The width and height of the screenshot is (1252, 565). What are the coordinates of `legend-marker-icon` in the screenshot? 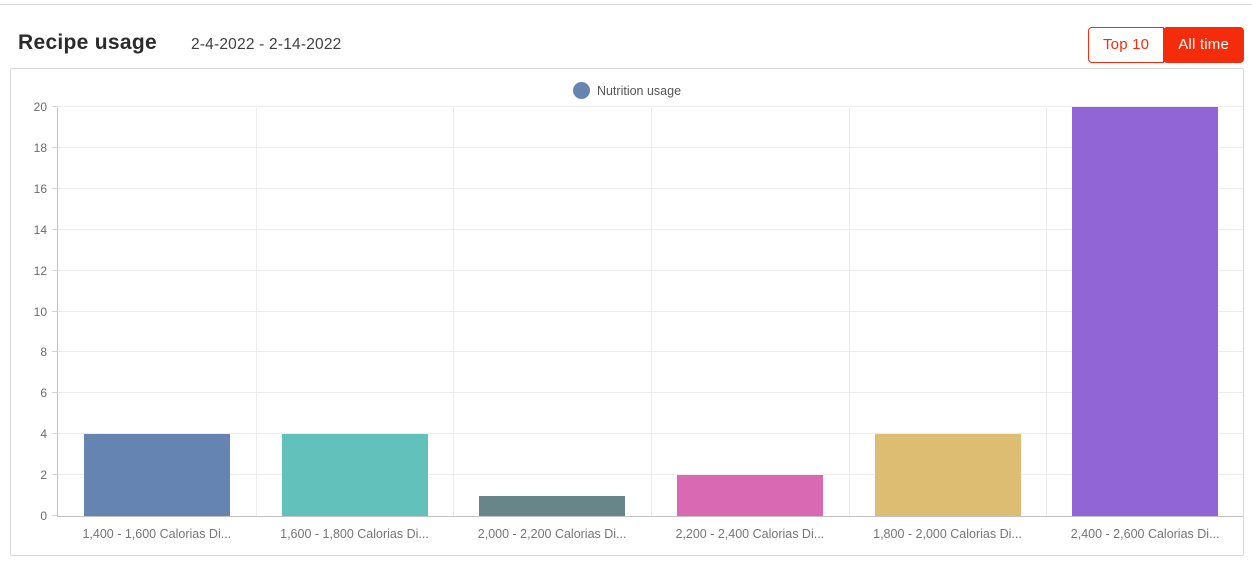 It's located at (581, 90).